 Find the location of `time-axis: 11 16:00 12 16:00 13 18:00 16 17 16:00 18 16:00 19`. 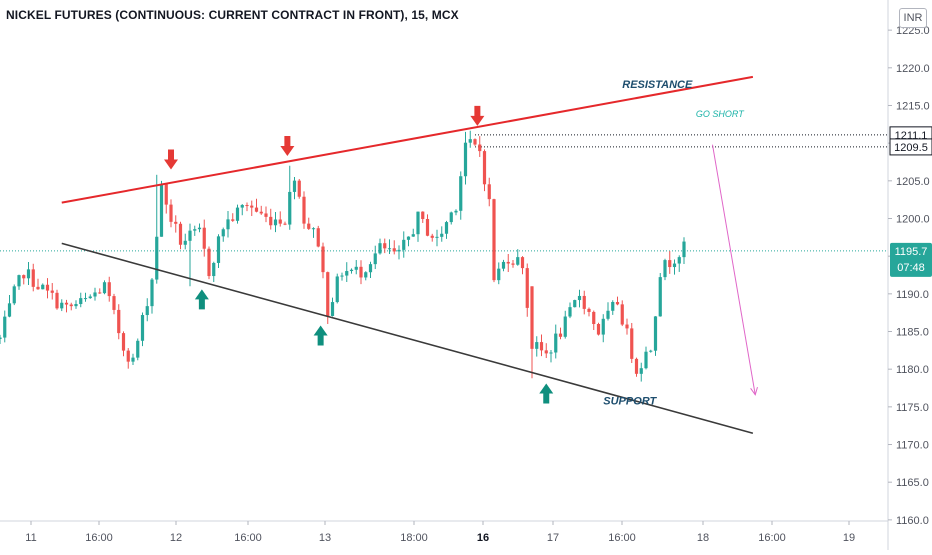

time-axis: 11 16:00 12 16:00 13 18:00 16 17 16:00 18 16:00 19 is located at coordinates (440, 532).